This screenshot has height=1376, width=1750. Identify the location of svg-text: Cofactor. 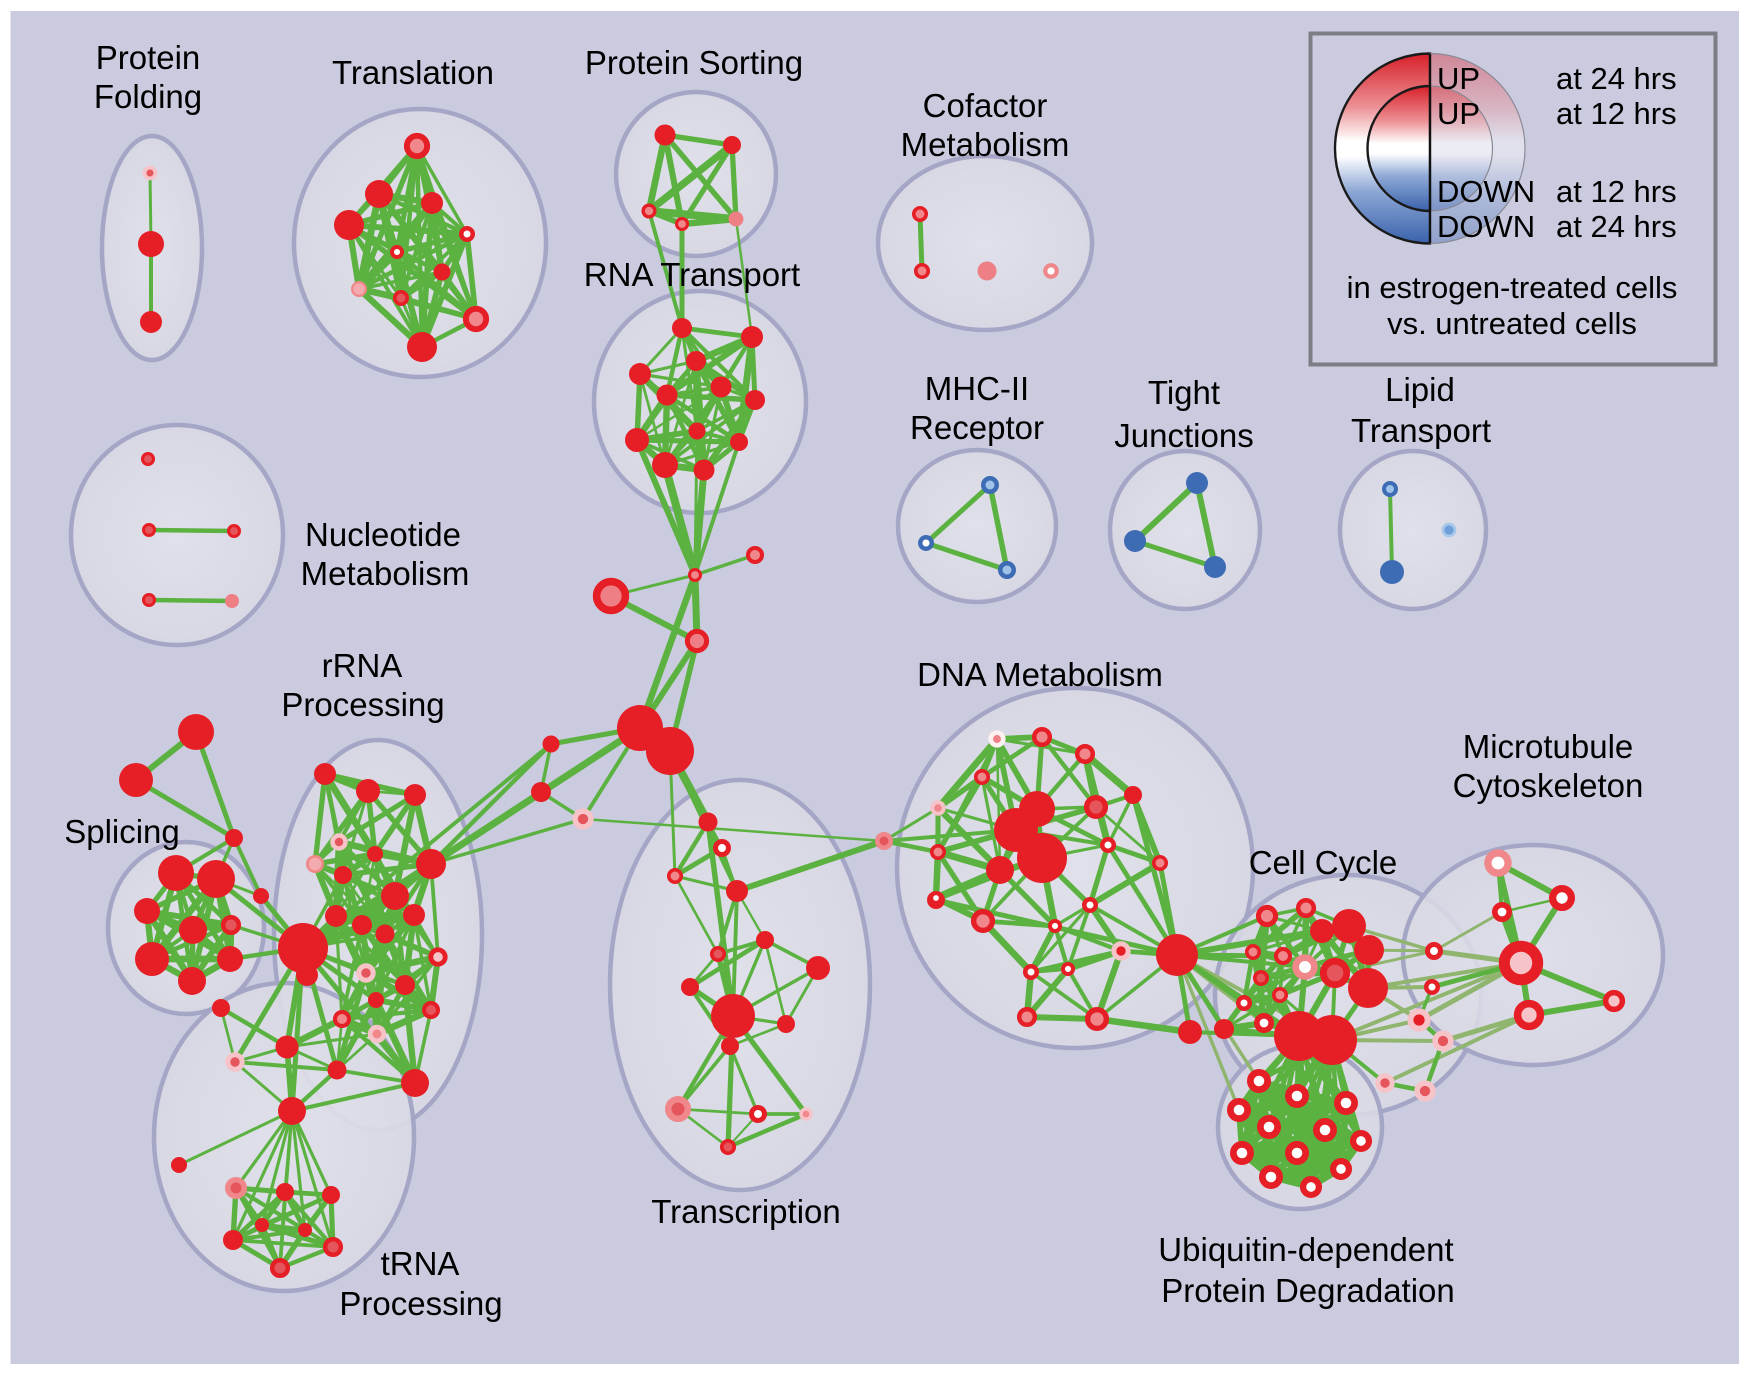
(985, 105).